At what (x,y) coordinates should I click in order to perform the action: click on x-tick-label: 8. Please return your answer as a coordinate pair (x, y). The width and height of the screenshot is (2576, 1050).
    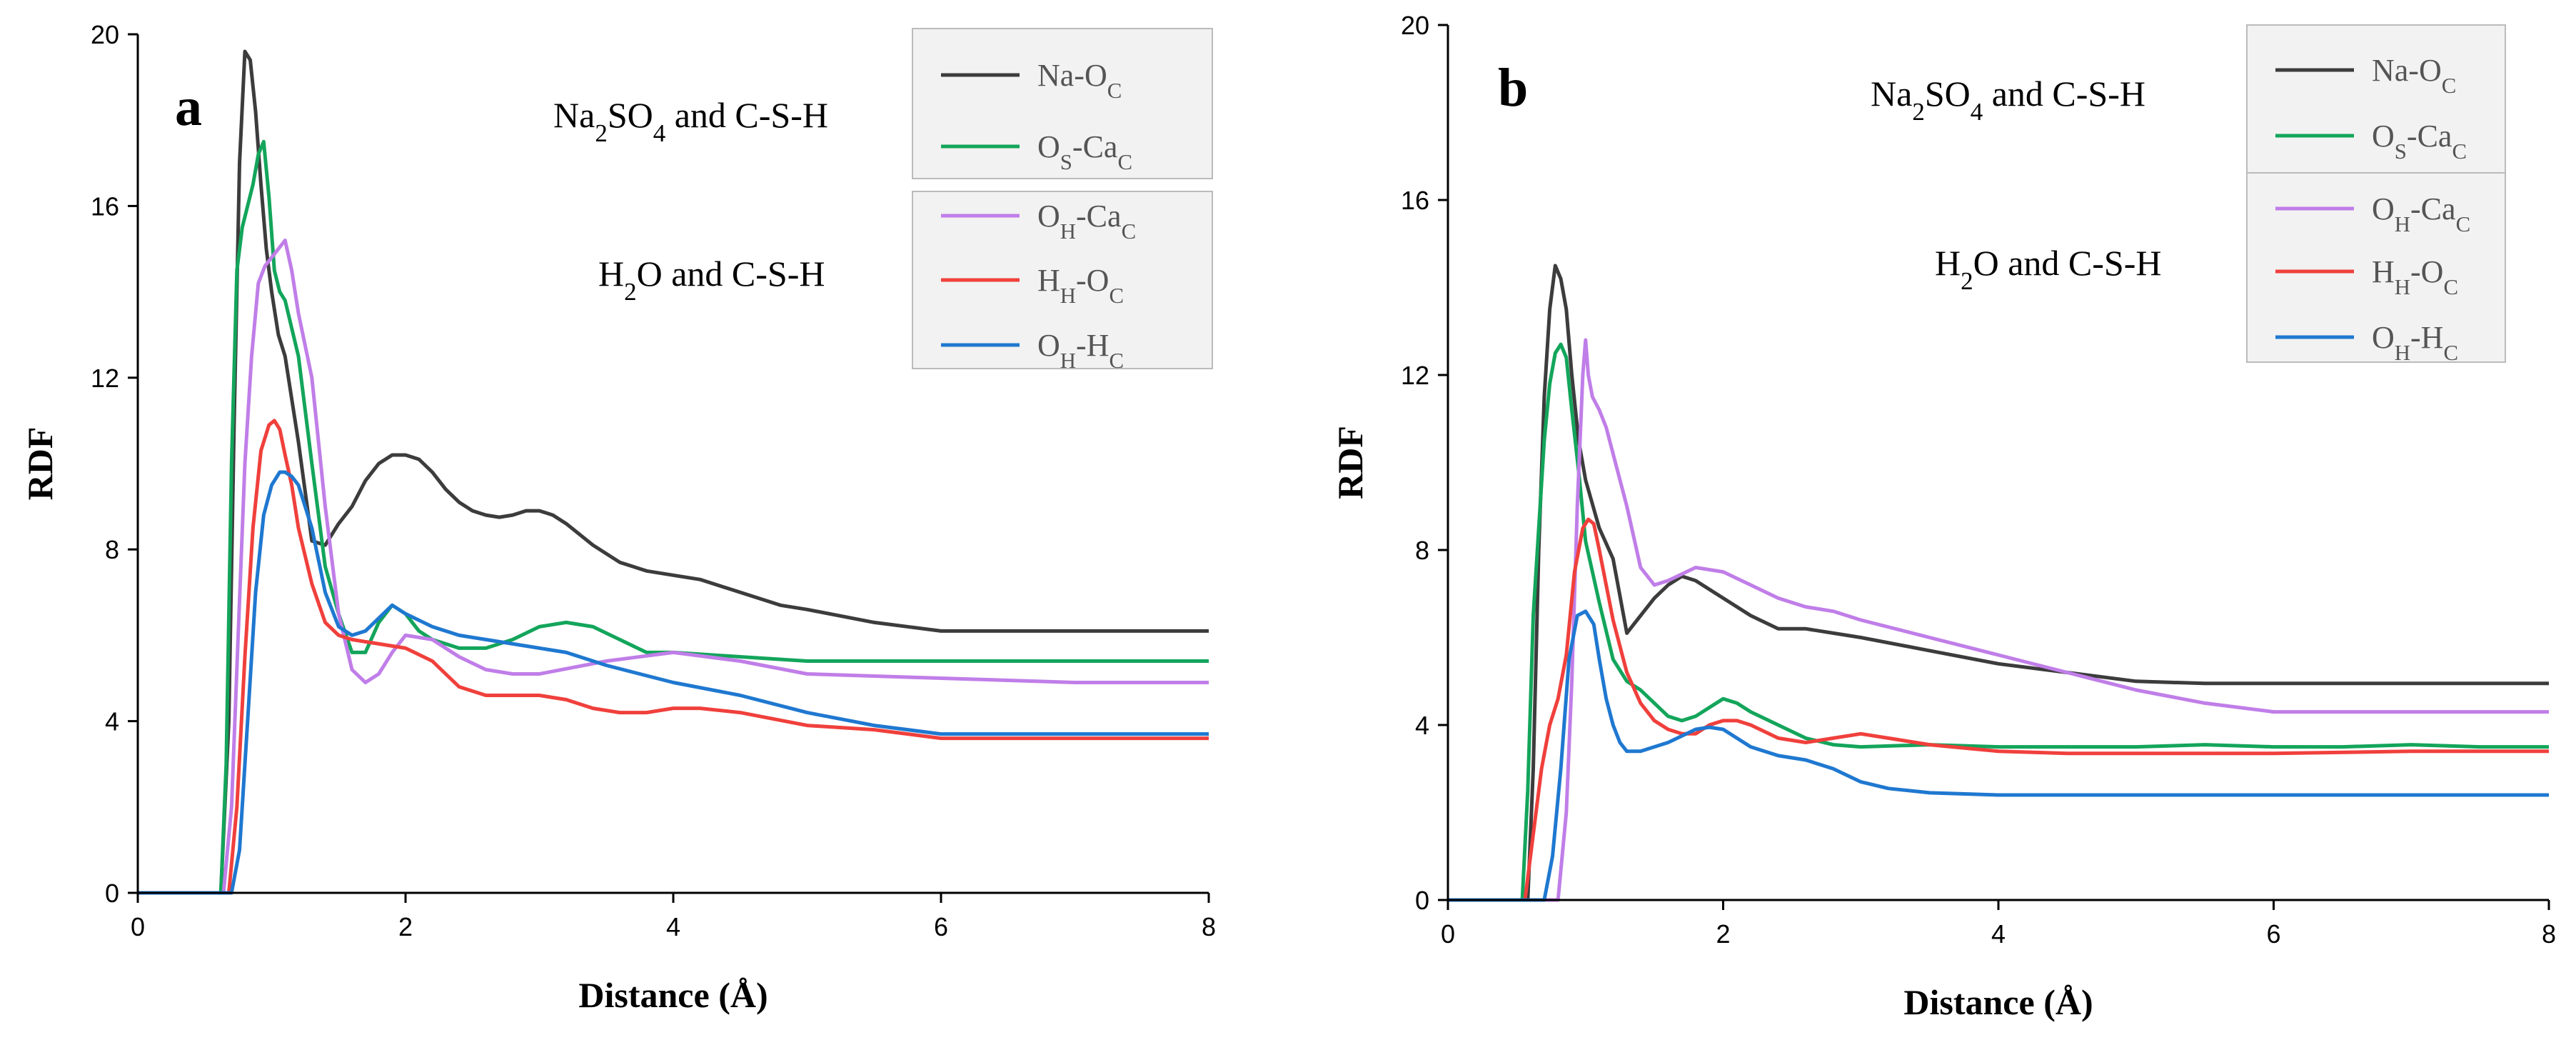
    Looking at the image, I should click on (1209, 926).